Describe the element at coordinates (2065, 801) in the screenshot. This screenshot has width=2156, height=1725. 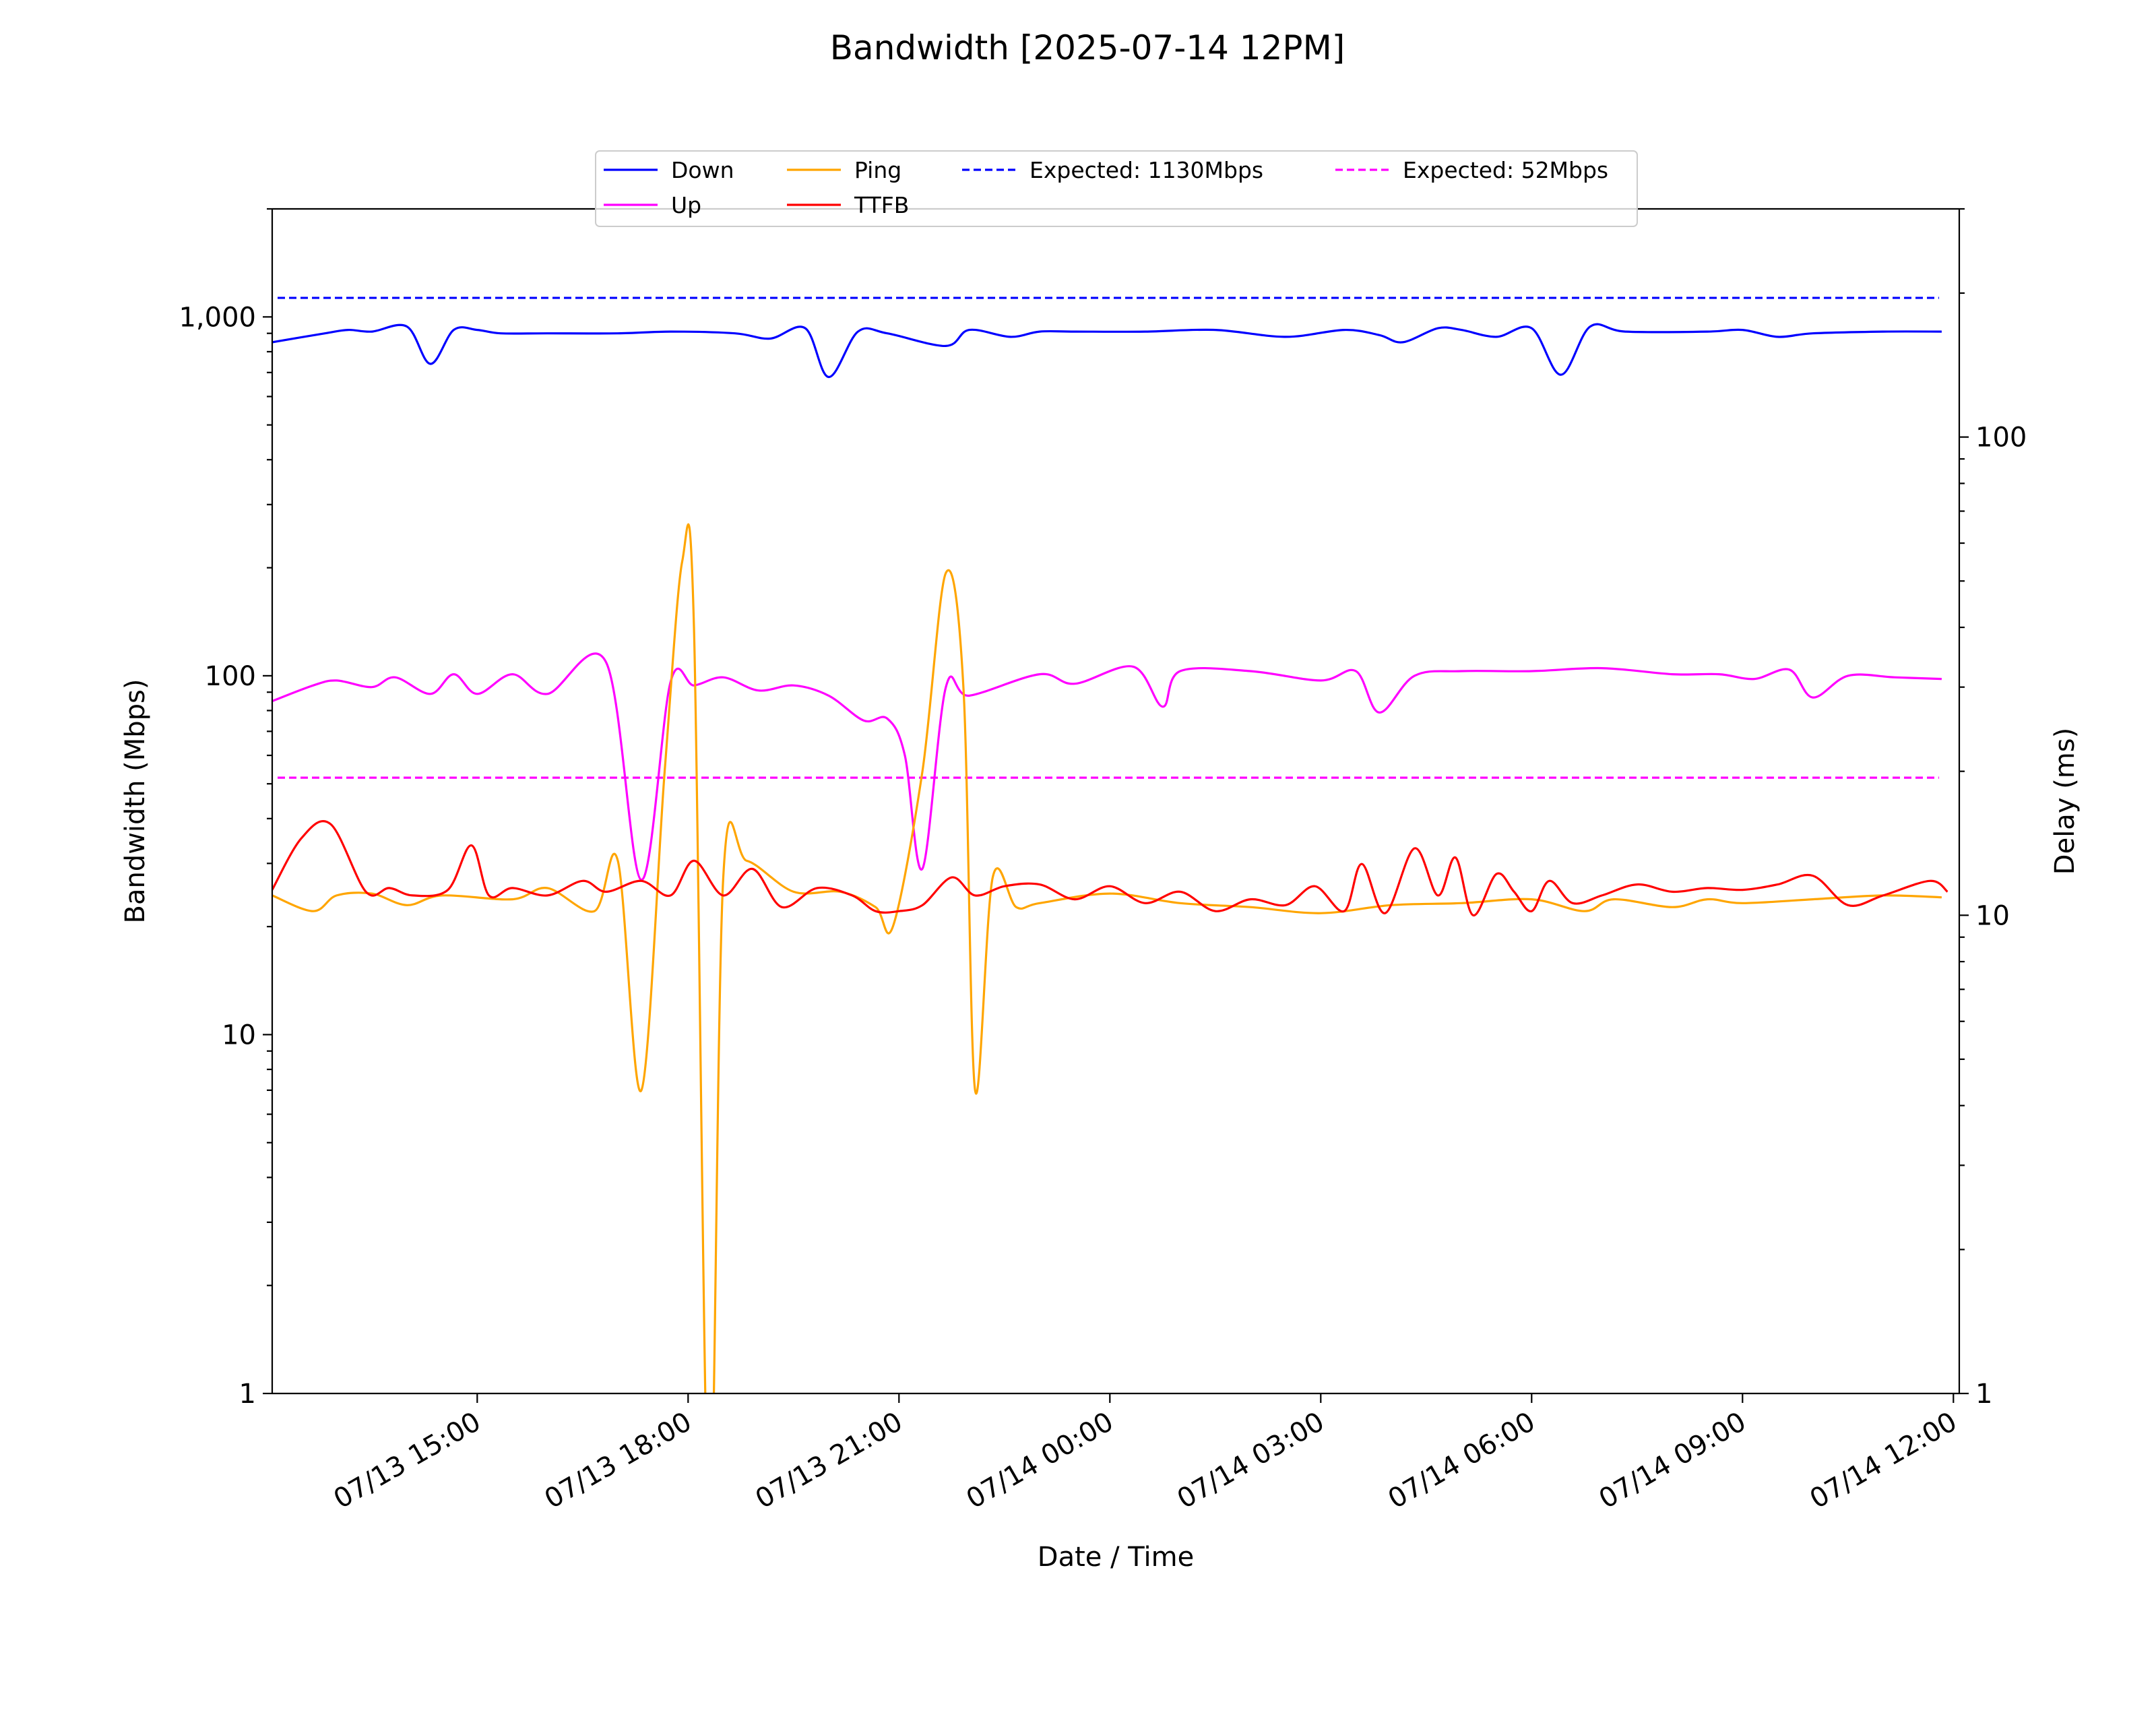
I see `y2-axis-label: Delay (ms)` at that location.